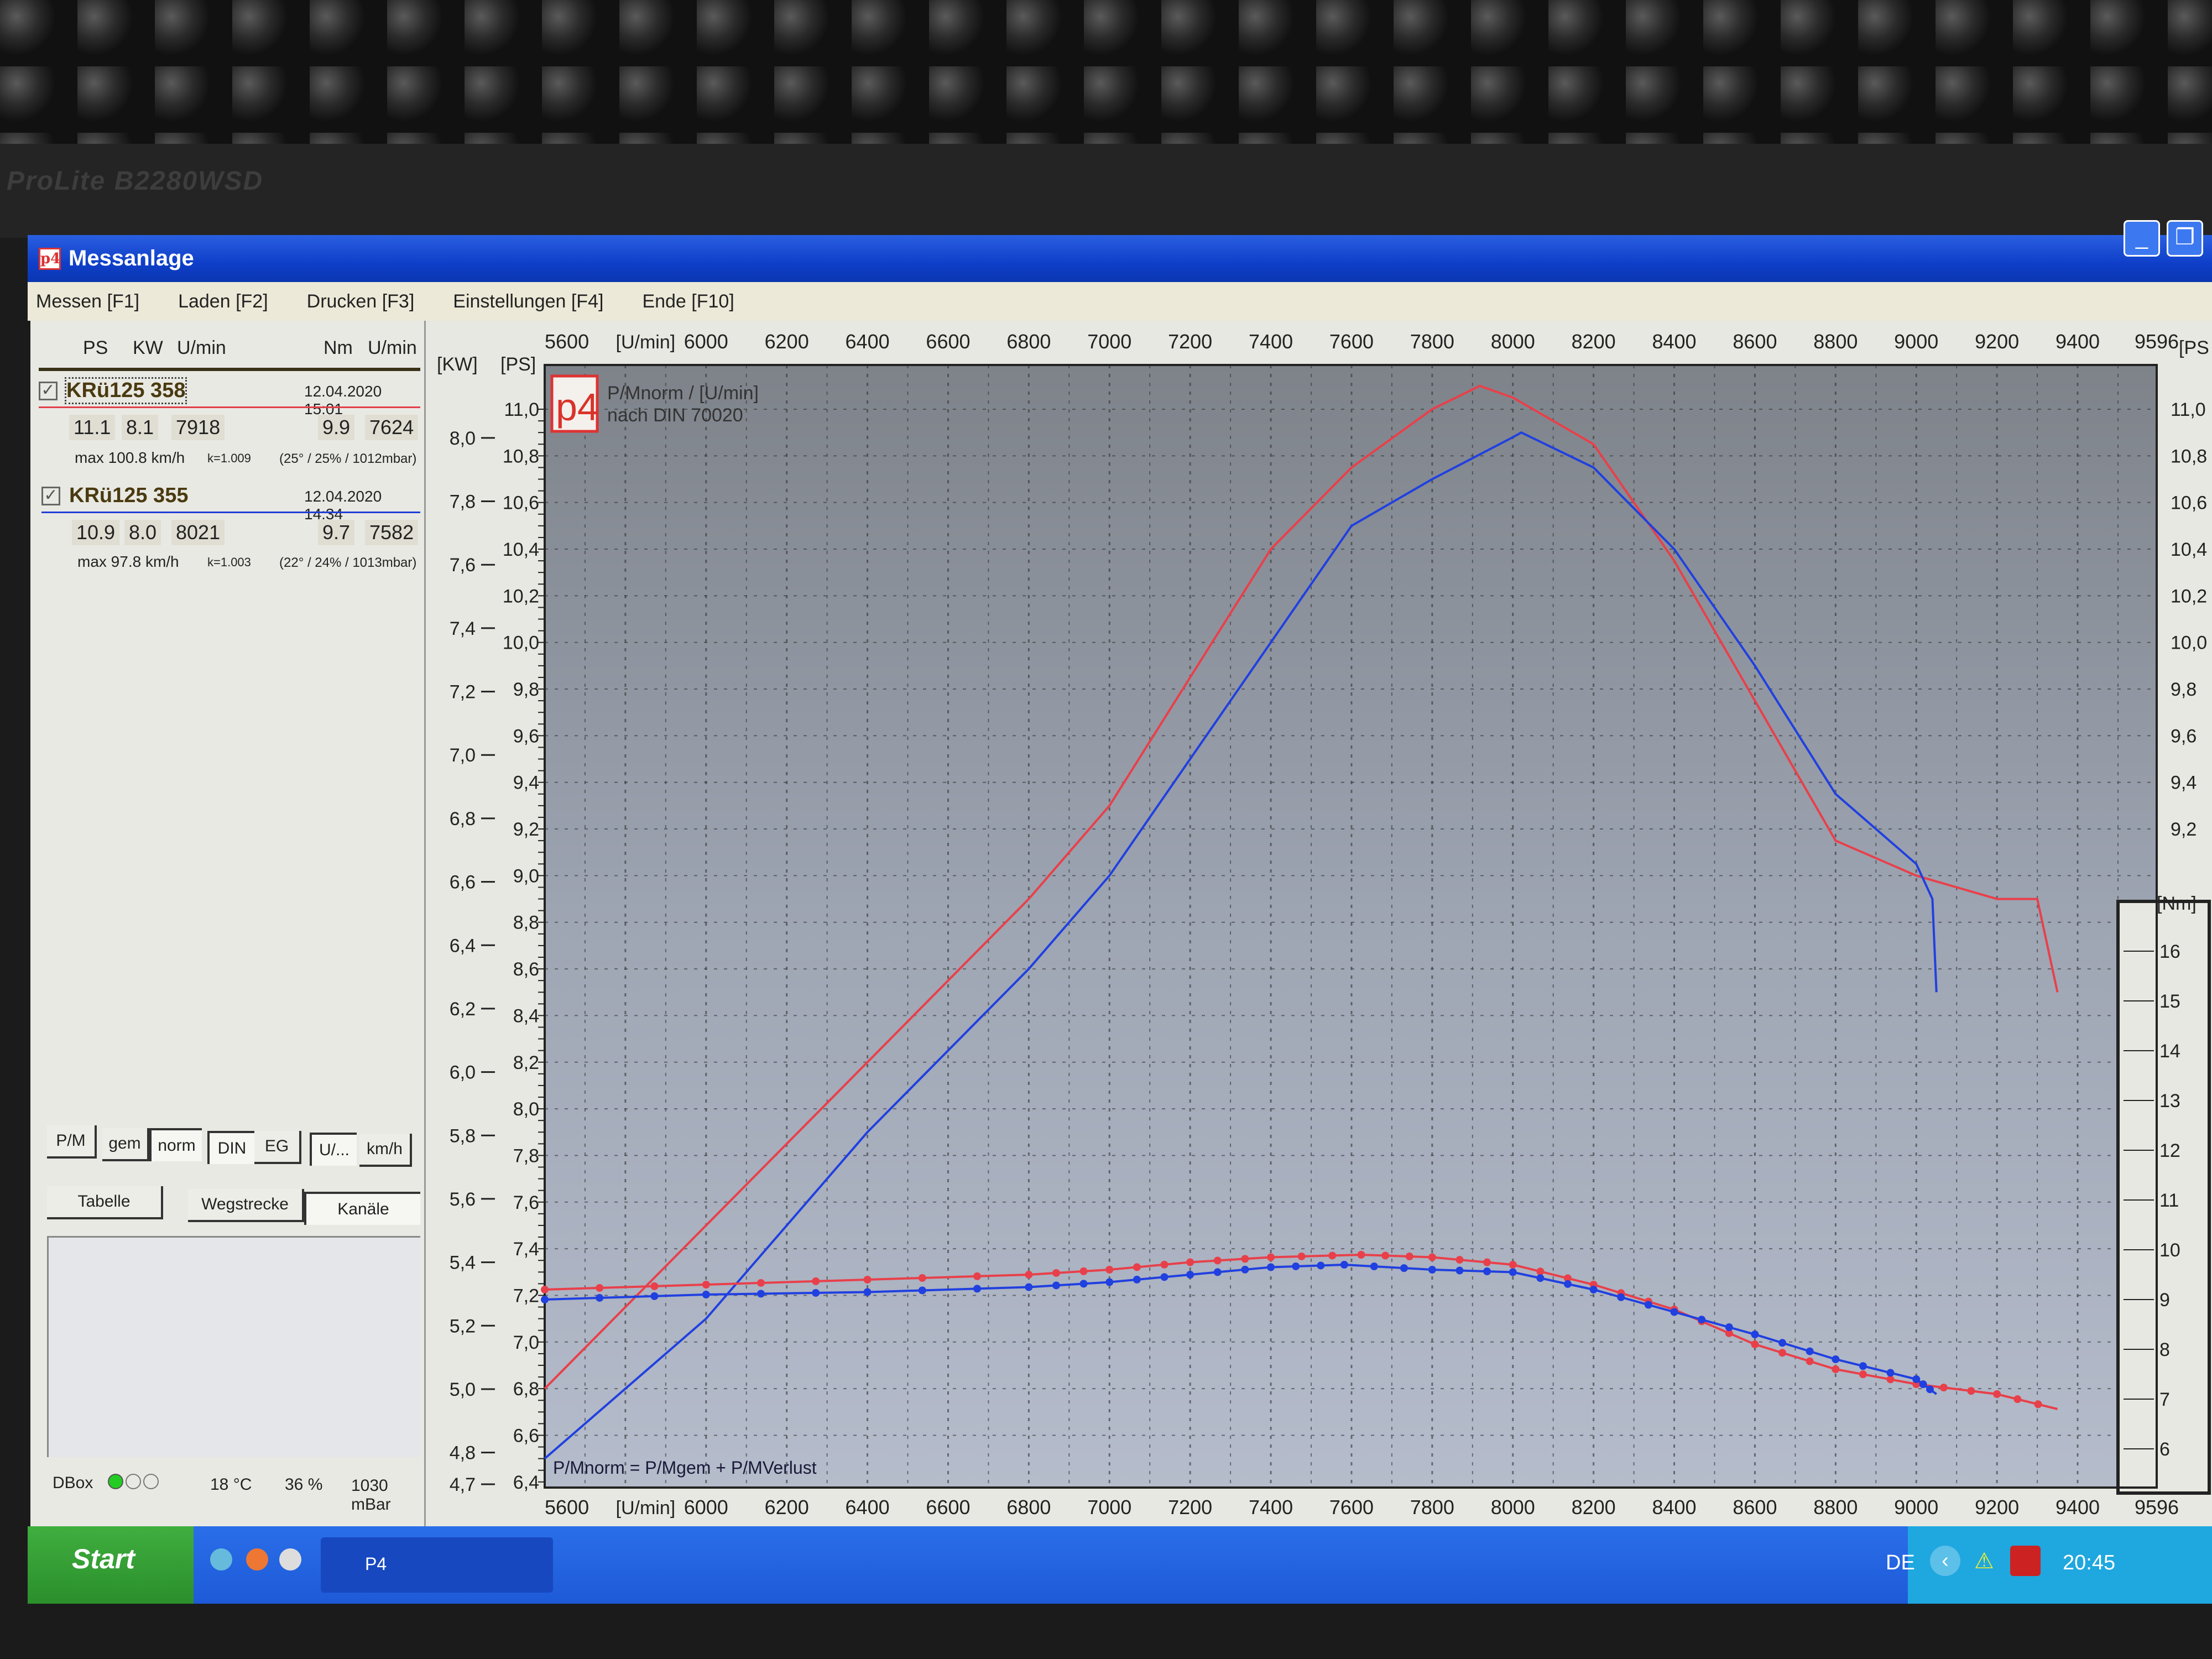  Describe the element at coordinates (2189, 596) in the screenshot. I see `right-ps-tick-label: 10,2` at that location.